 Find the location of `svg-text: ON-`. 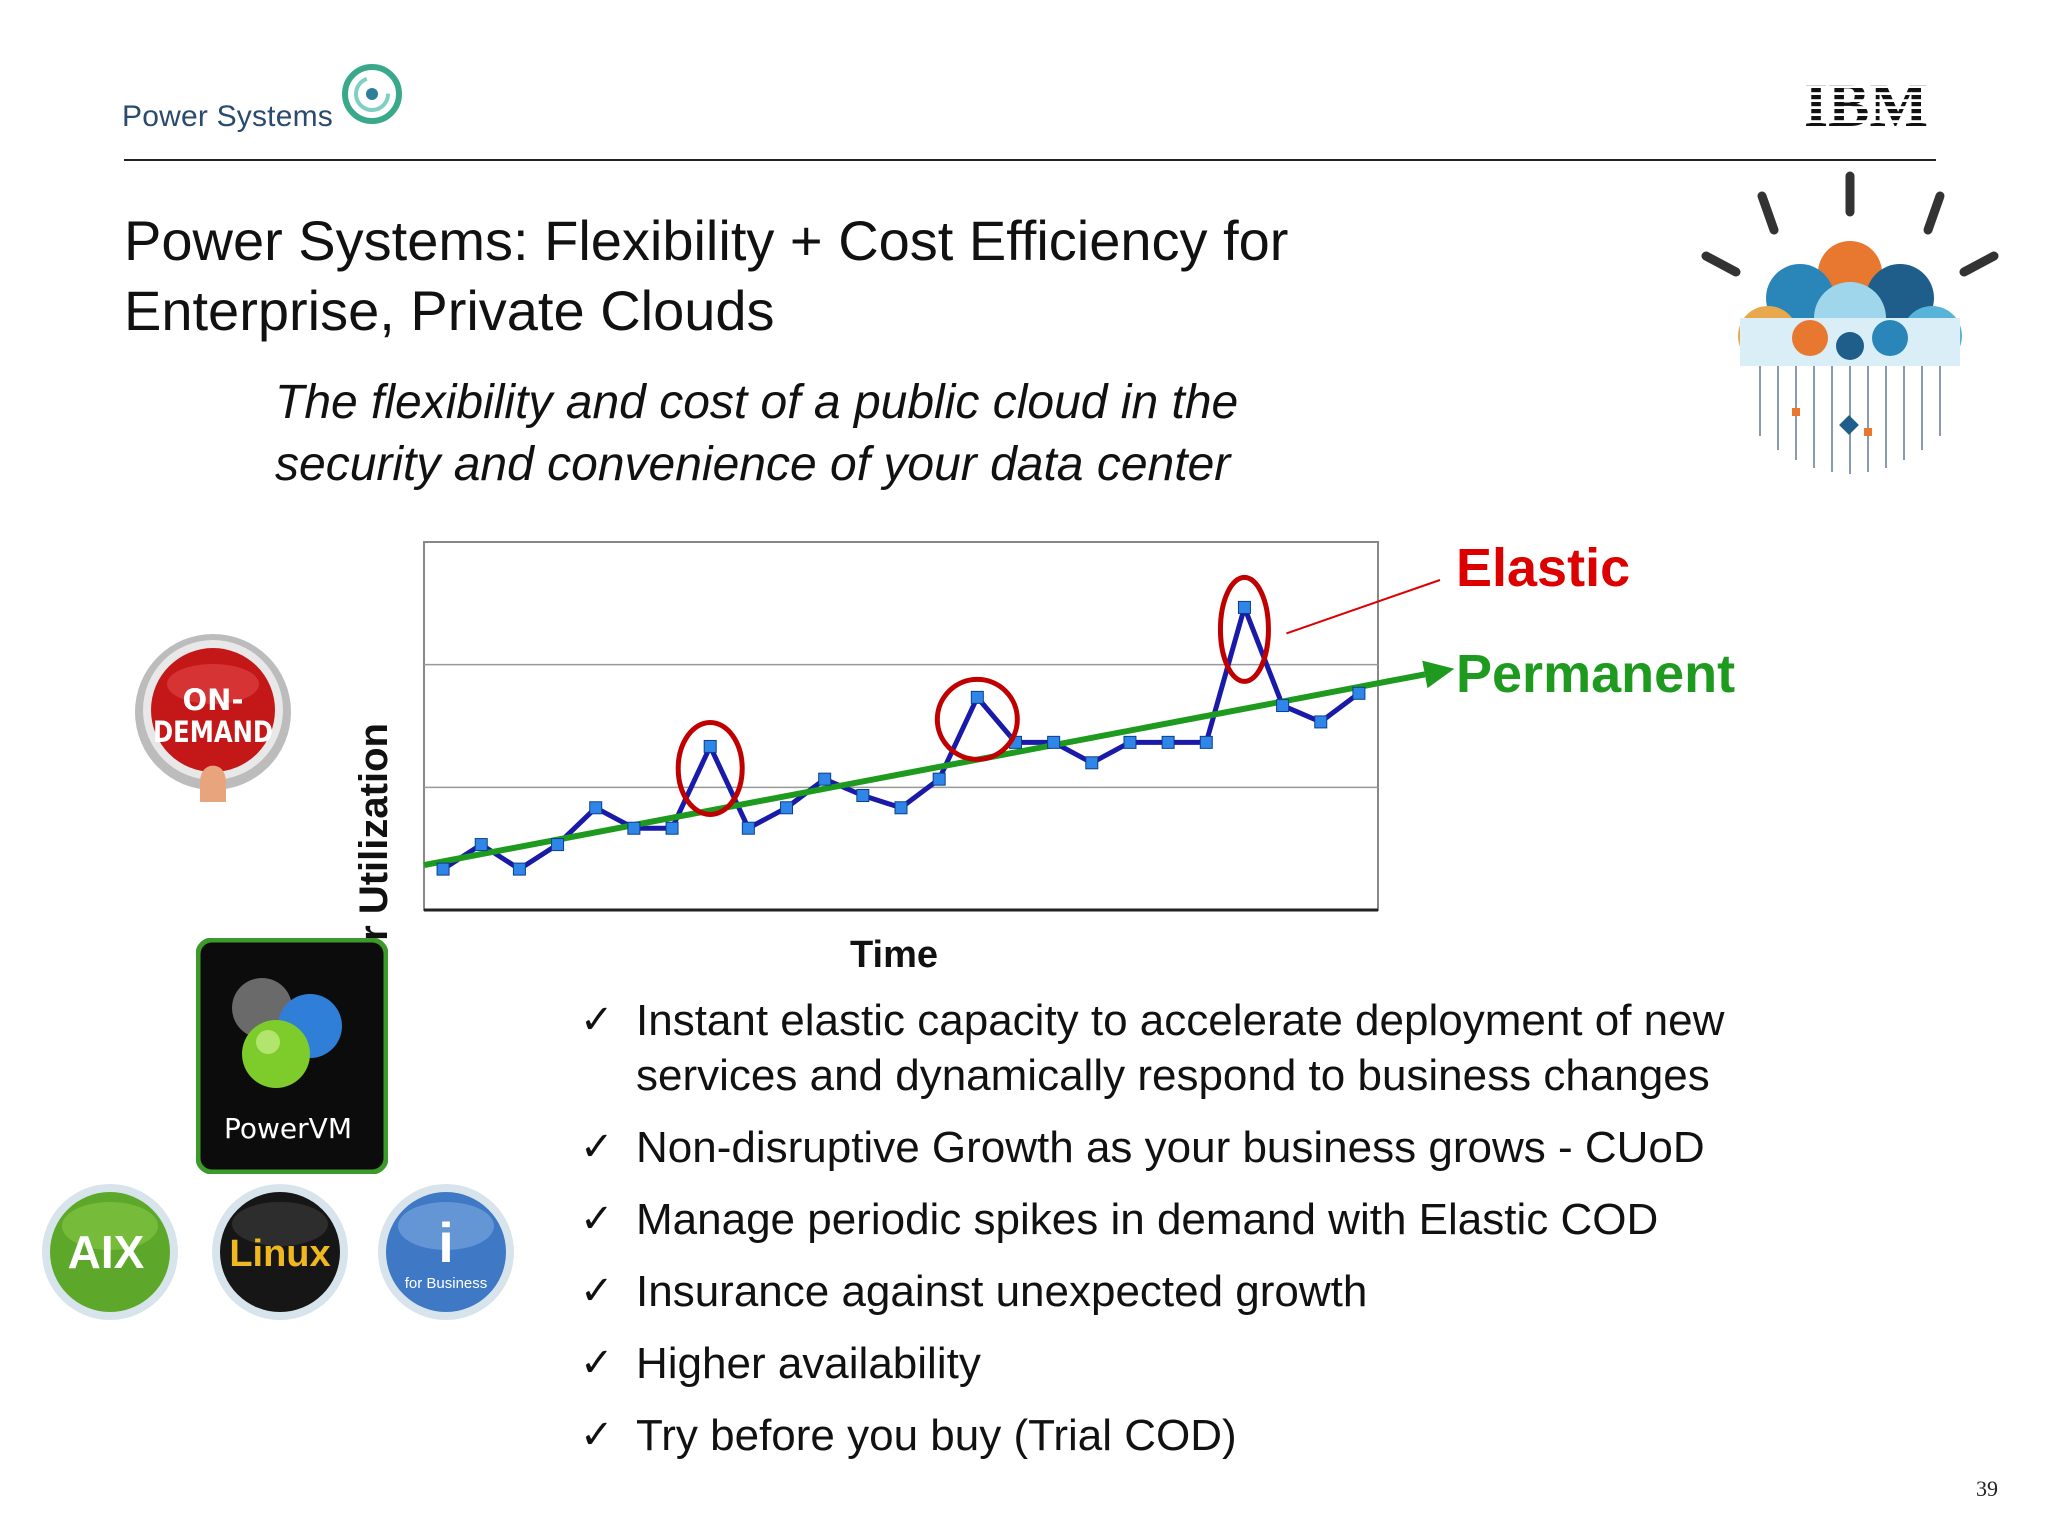

svg-text: ON- is located at coordinates (213, 700).